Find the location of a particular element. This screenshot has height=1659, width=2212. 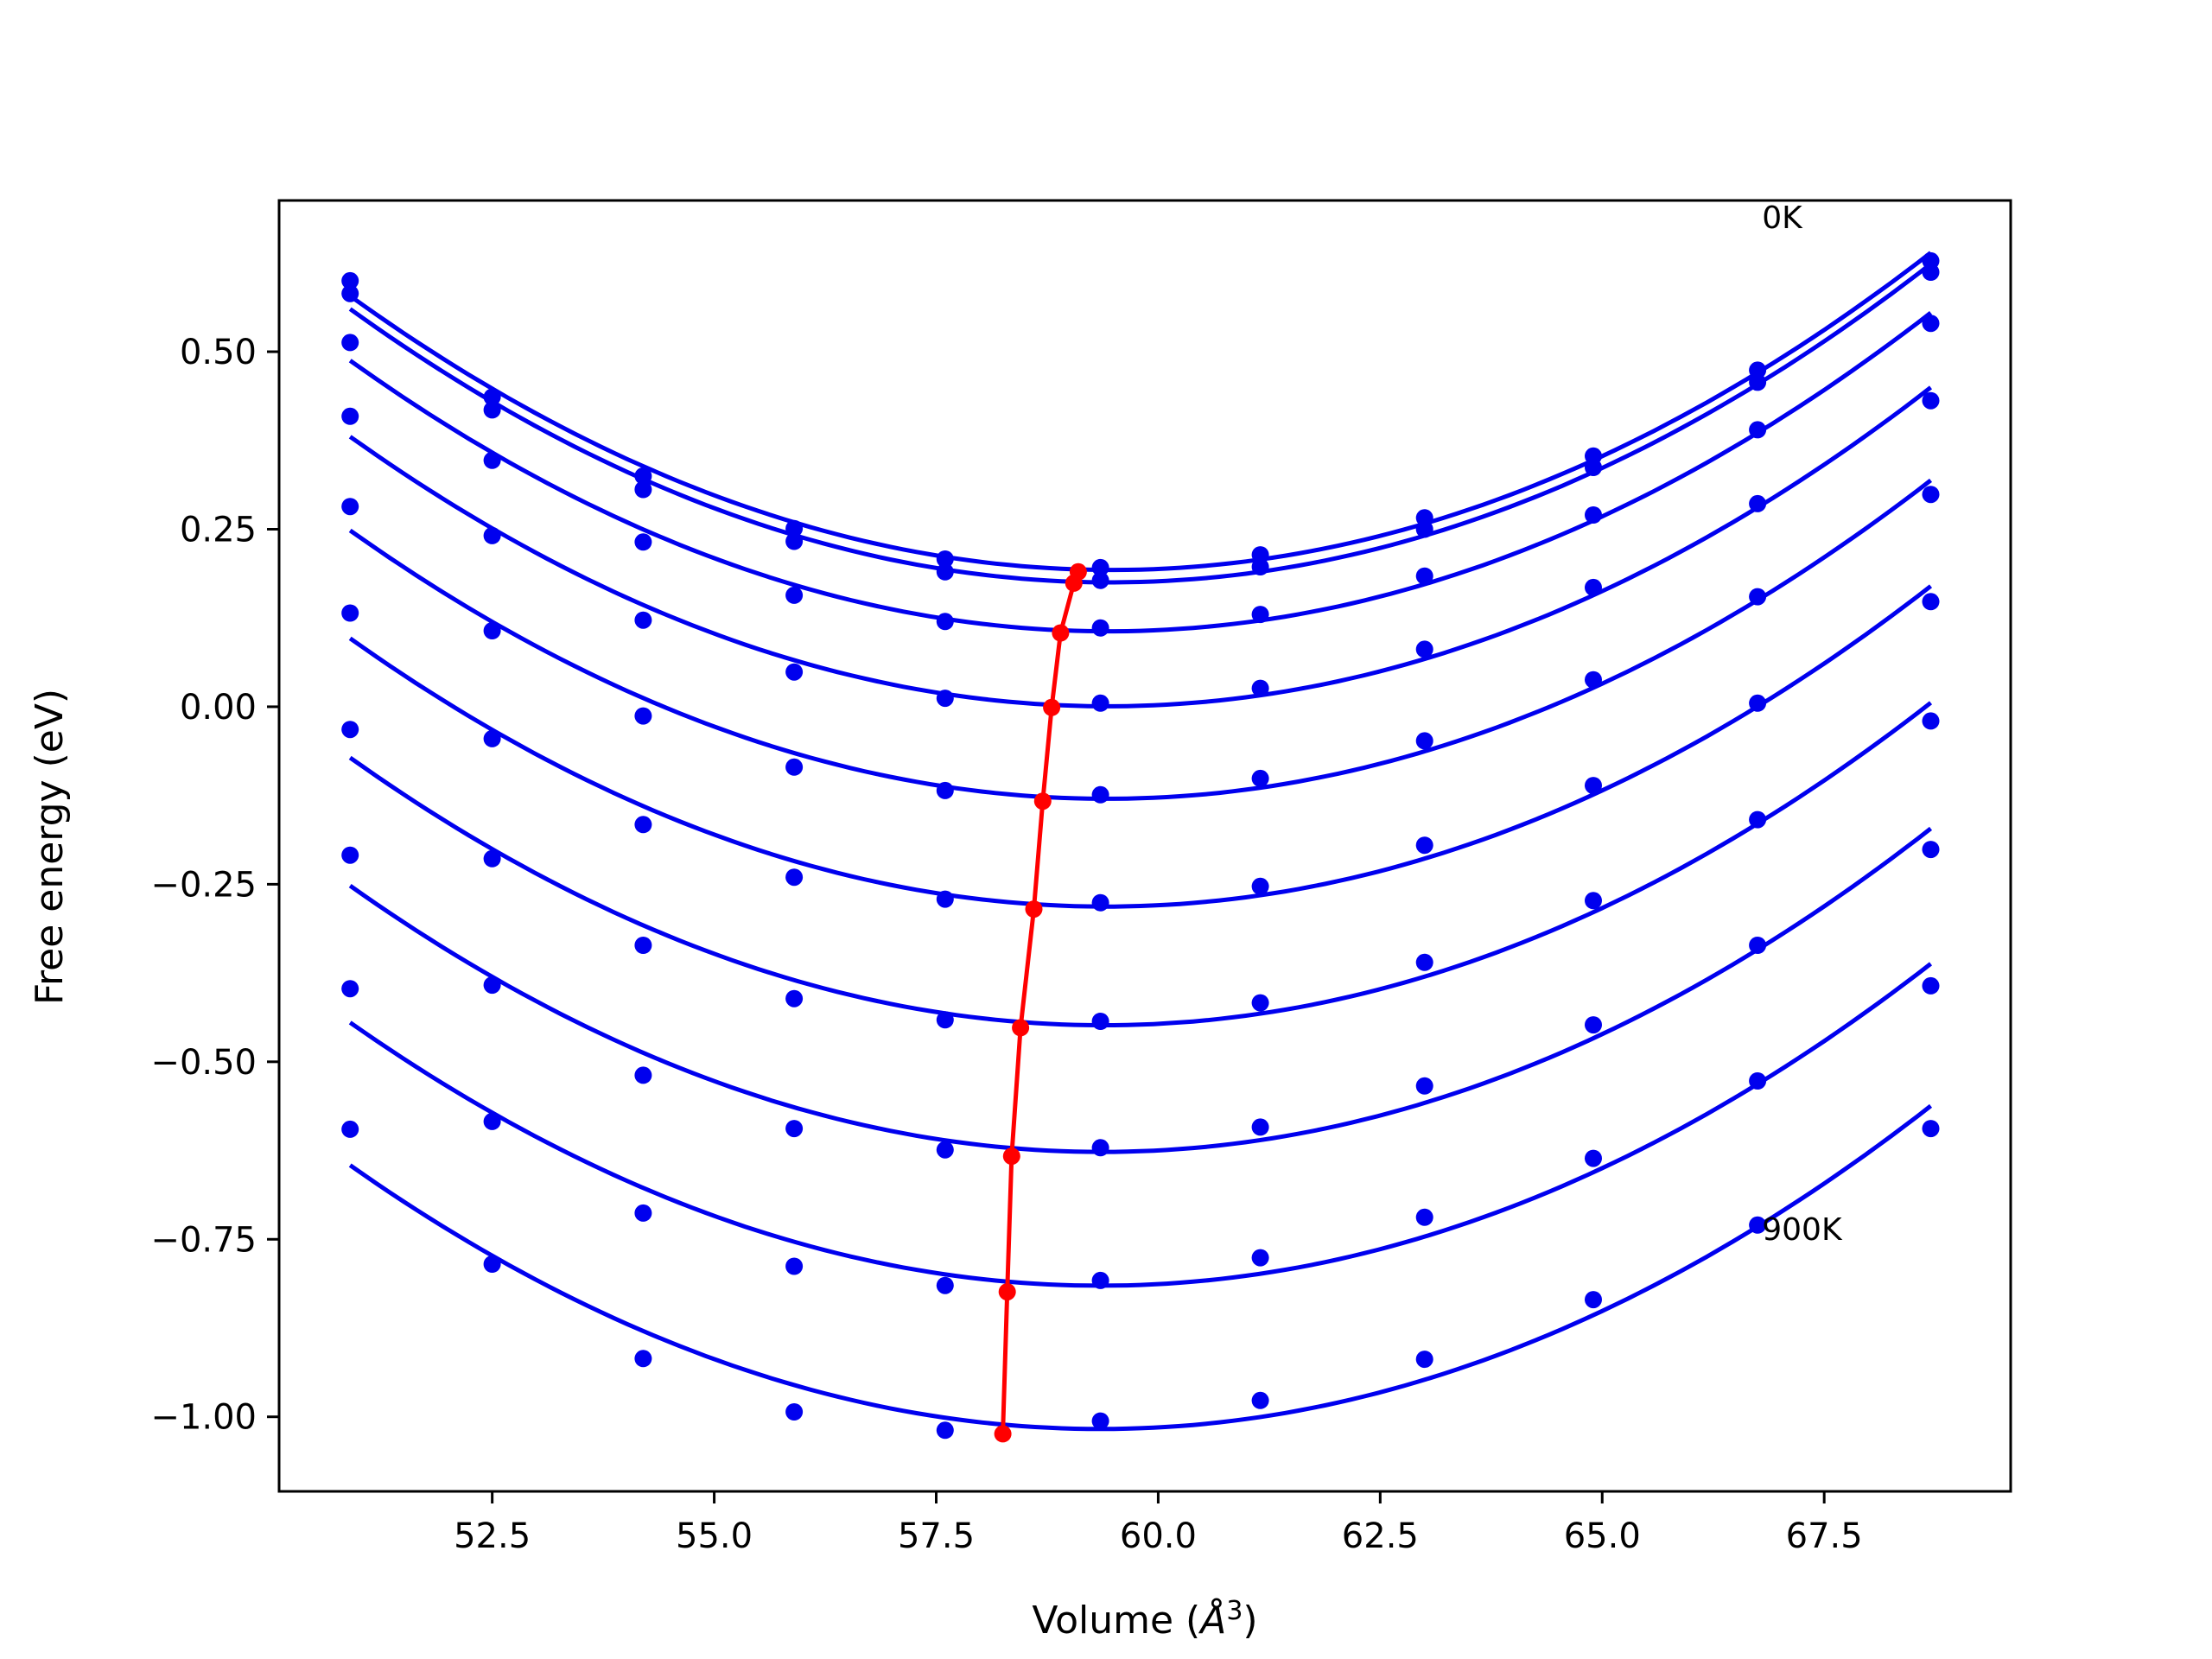

y-axis: 0.50 0.25 0.00 −0.25 −0.50 −0.75 −1.00 is located at coordinates (214, 885).